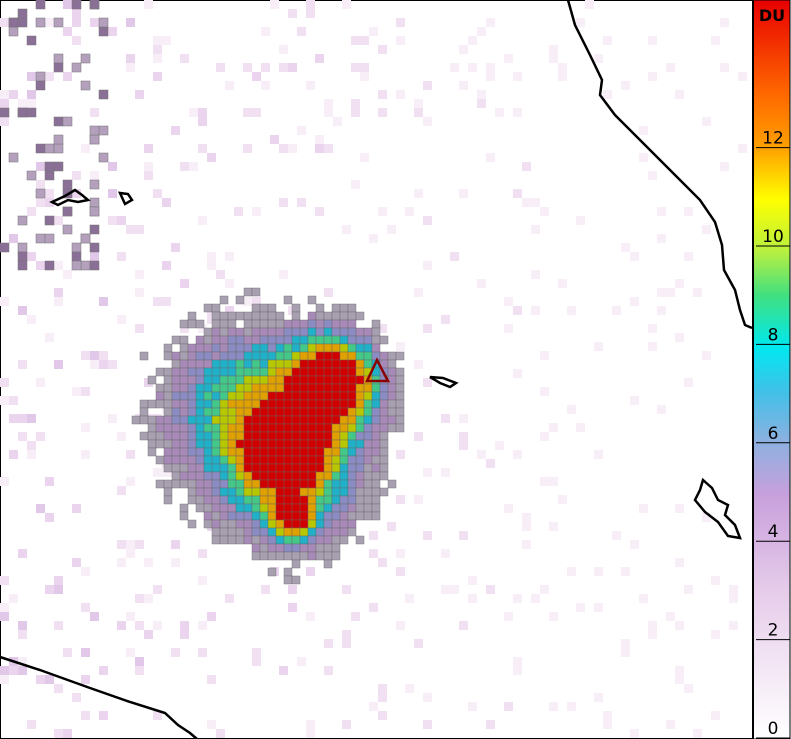 This screenshot has height=739, width=791. What do you see at coordinates (378, 370) in the screenshot?
I see `volcano-marker` at bounding box center [378, 370].